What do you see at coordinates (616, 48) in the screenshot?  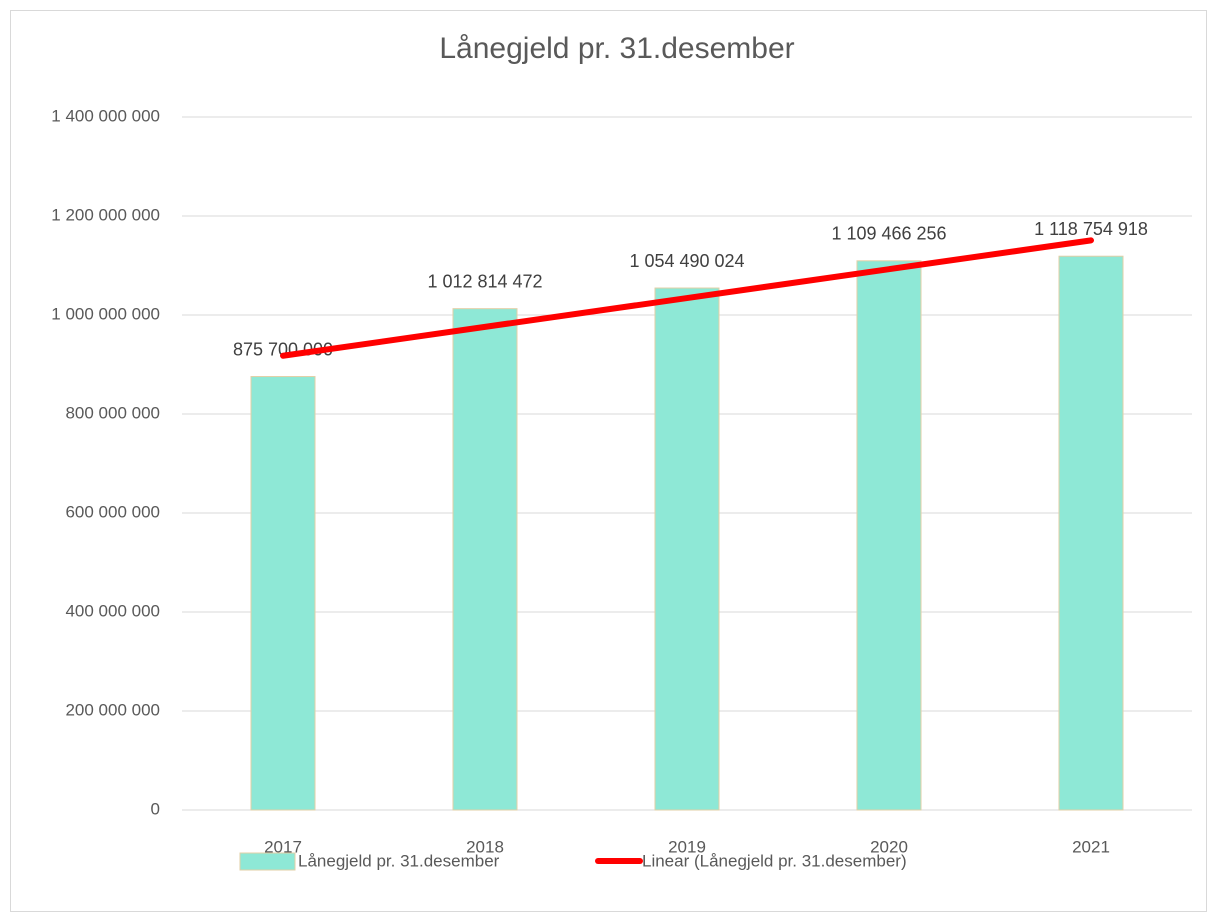 I see `chart-title: Lånegjeld pr. 31.desember` at bounding box center [616, 48].